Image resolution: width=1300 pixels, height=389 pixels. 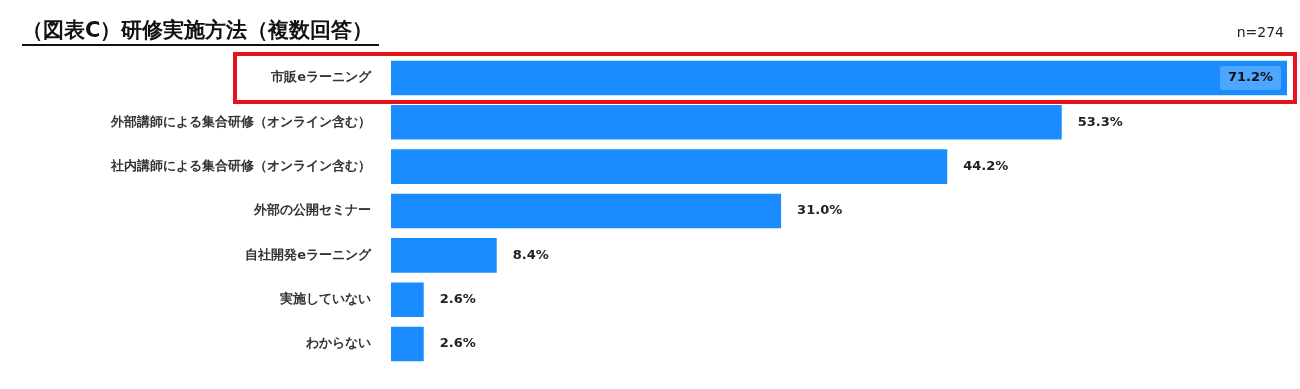 What do you see at coordinates (308, 254) in the screenshot?
I see `y-tick-label: 自社開発eラーニング` at bounding box center [308, 254].